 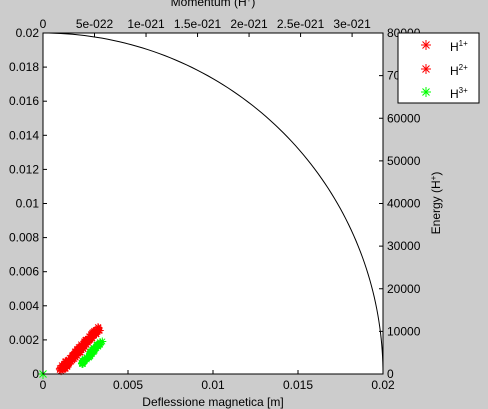 I want to click on y2-tick-label: 40000, so click(x=404, y=204).